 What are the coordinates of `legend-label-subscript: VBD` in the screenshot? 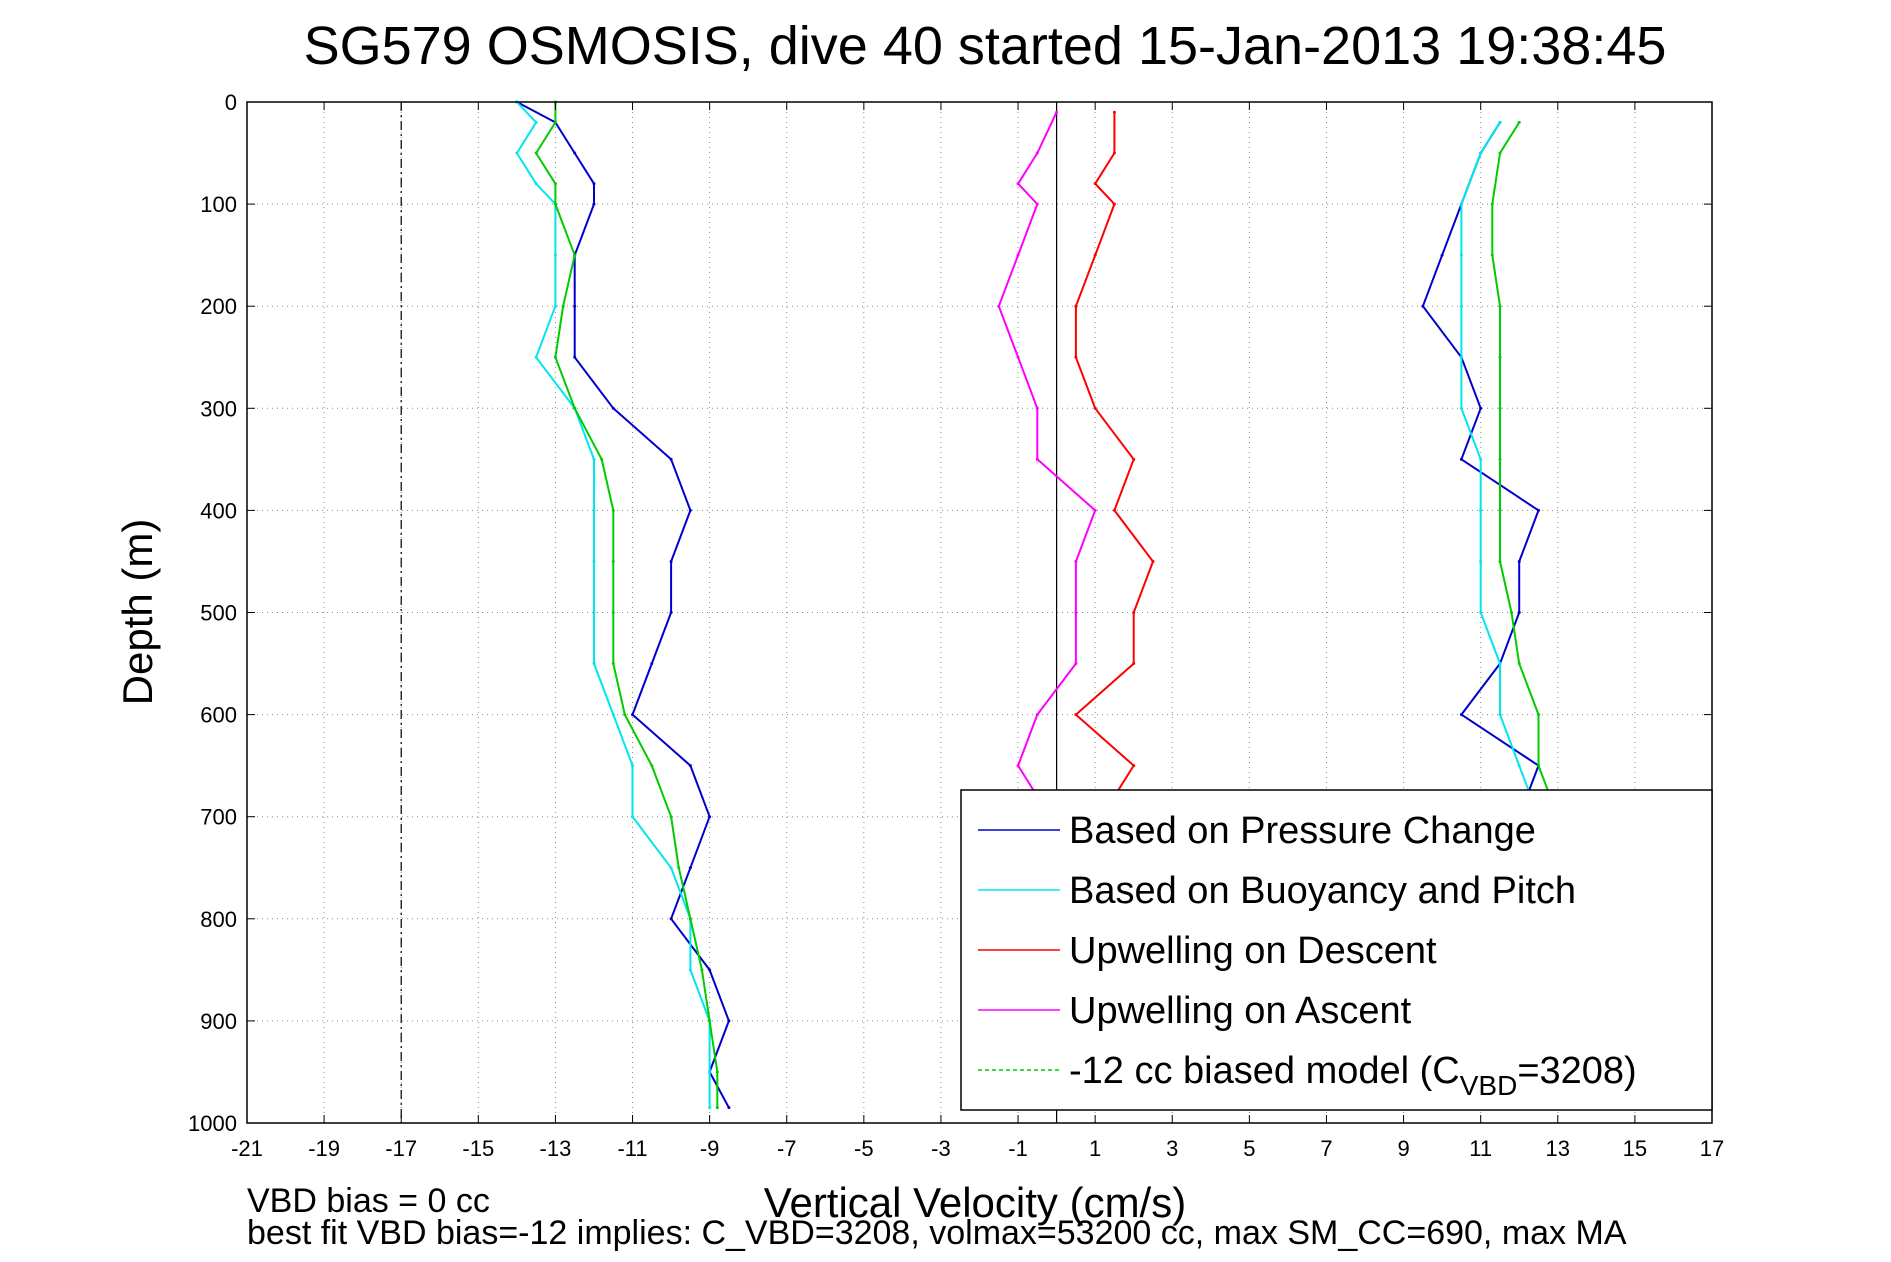 It's located at (1489, 1085).